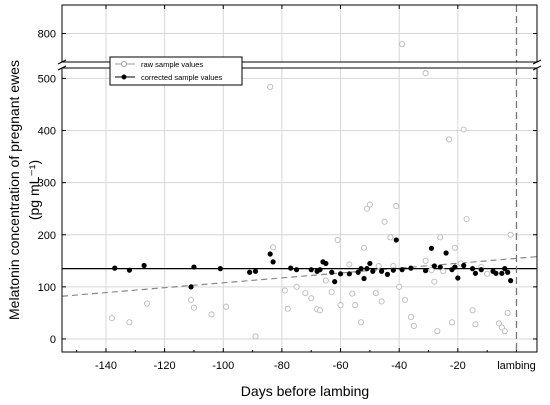 This screenshot has height=405, width=550. What do you see at coordinates (34, 190) in the screenshot?
I see `y-axis-title-line2: (pg mL⁻¹)` at bounding box center [34, 190].